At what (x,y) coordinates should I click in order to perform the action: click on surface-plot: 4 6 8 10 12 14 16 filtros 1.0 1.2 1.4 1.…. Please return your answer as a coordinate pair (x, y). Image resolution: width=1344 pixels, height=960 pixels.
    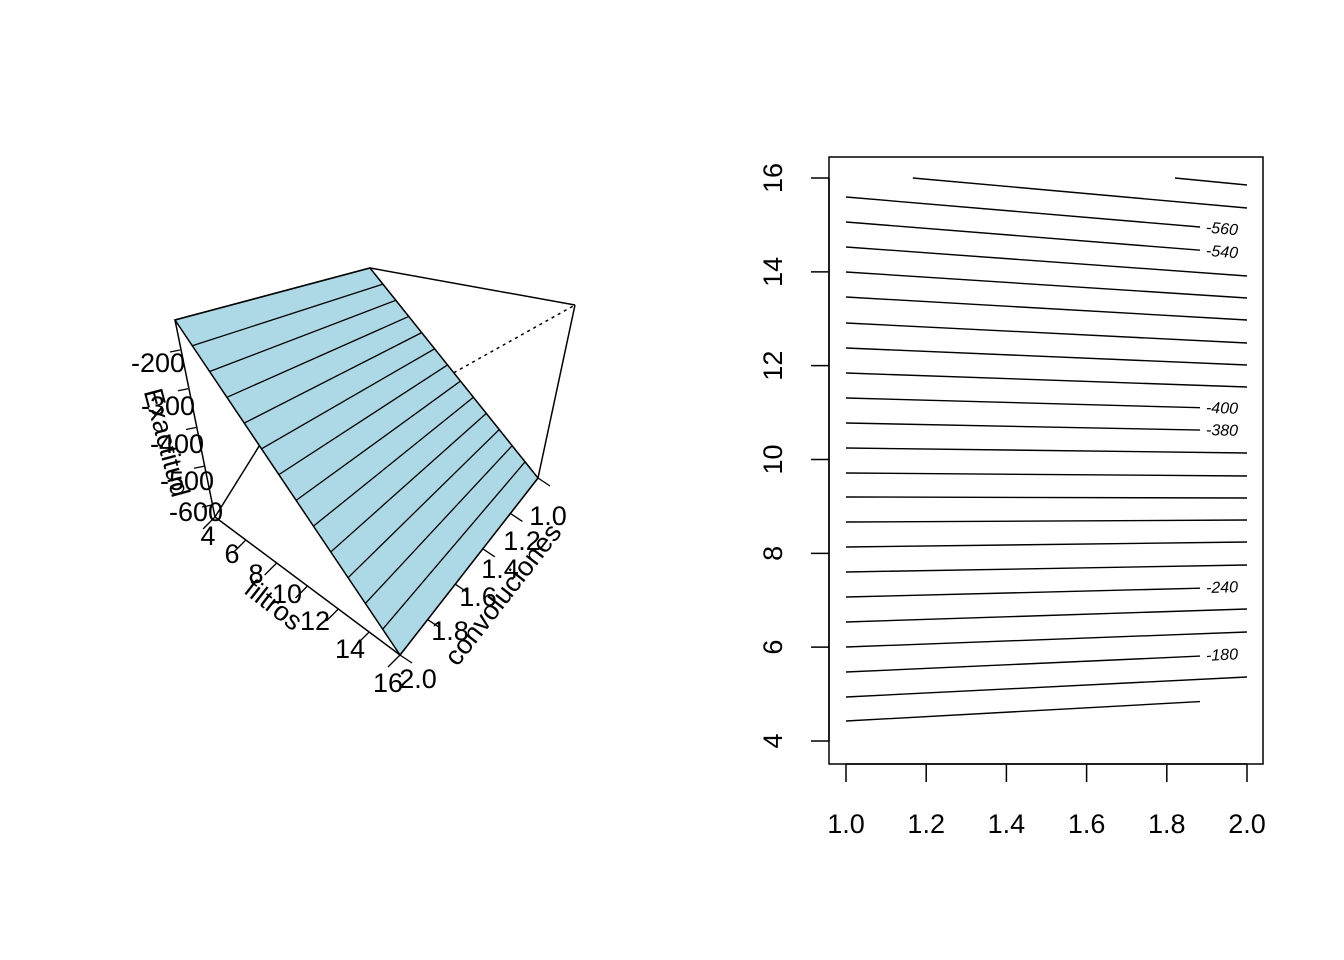
    Looking at the image, I should click on (353, 482).